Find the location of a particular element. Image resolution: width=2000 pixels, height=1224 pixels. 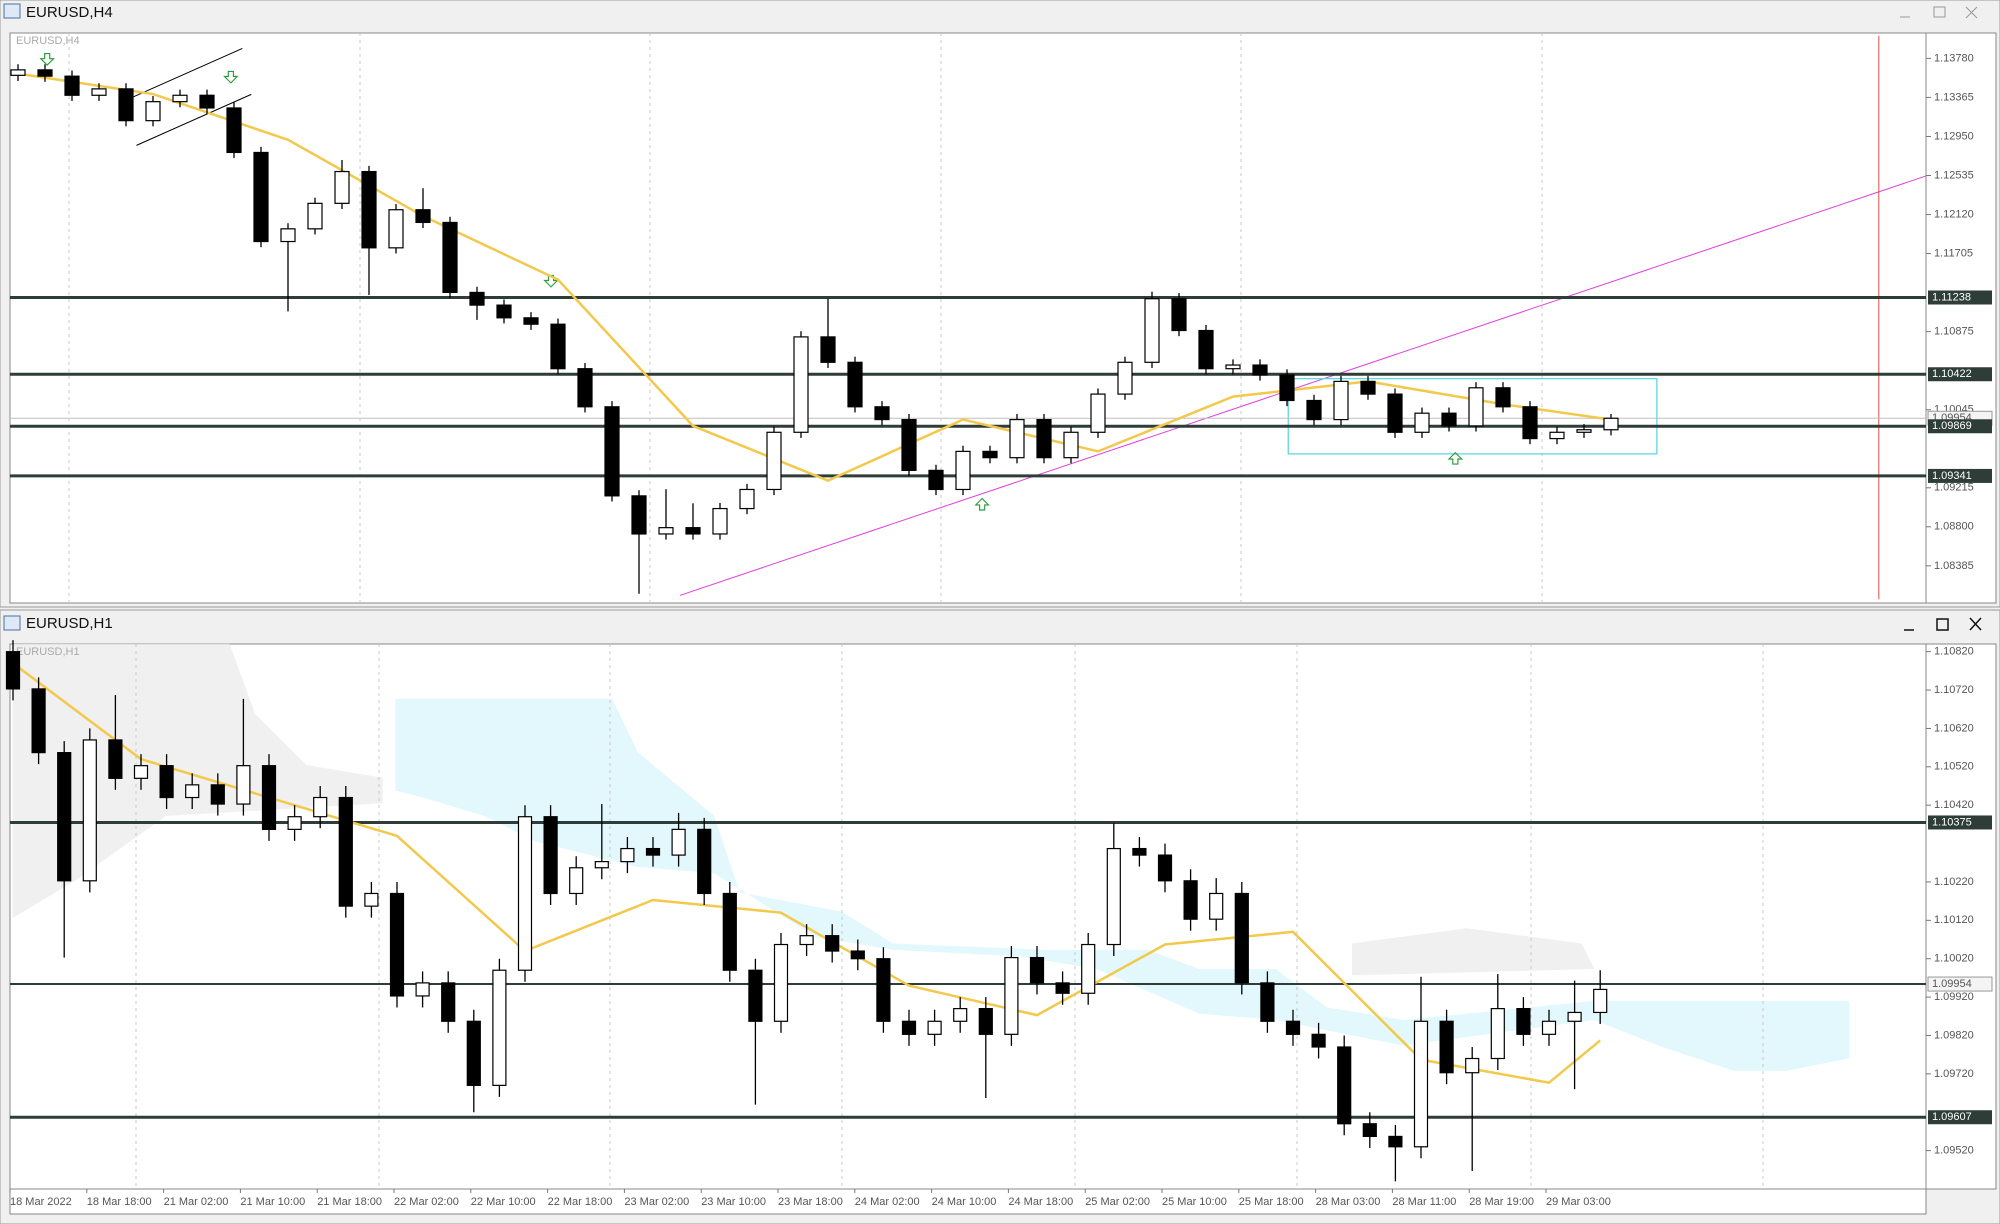

y-tick-label: 1.10420 is located at coordinates (1954, 805).